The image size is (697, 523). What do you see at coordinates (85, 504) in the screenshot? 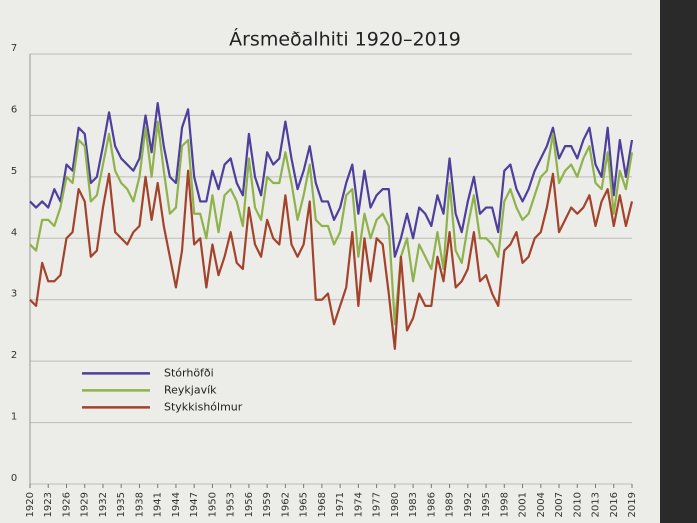
I see `x-tick-label: 1929` at bounding box center [85, 504].